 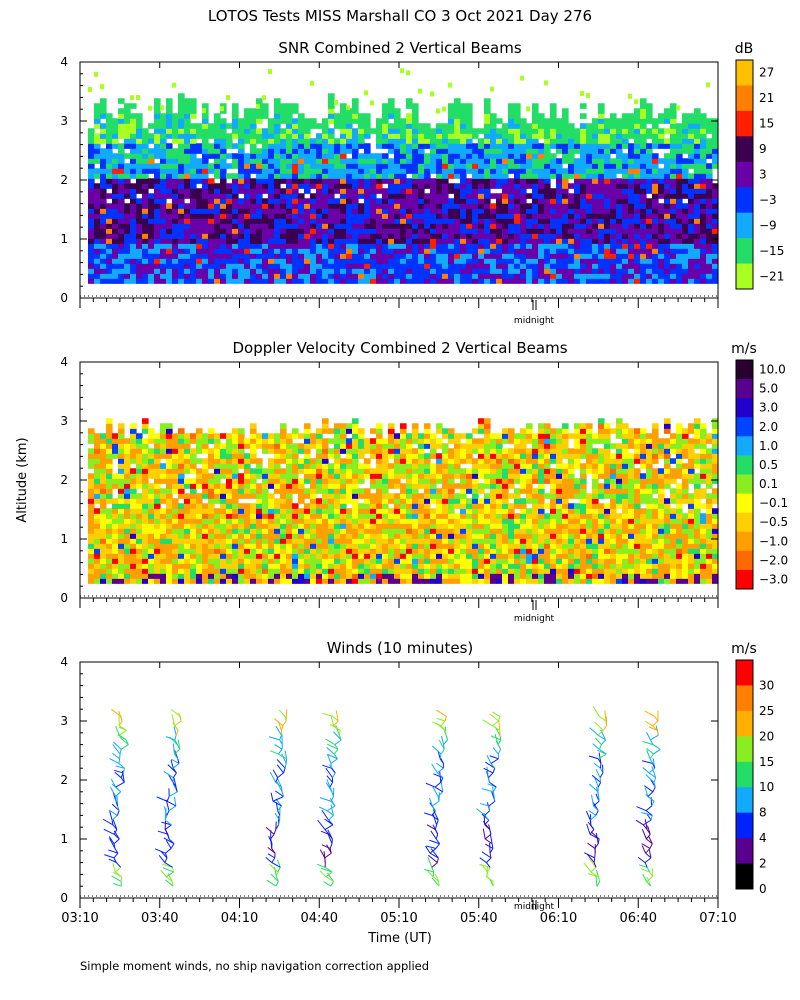 What do you see at coordinates (403, 501) in the screenshot?
I see `doppler-heatmap` at bounding box center [403, 501].